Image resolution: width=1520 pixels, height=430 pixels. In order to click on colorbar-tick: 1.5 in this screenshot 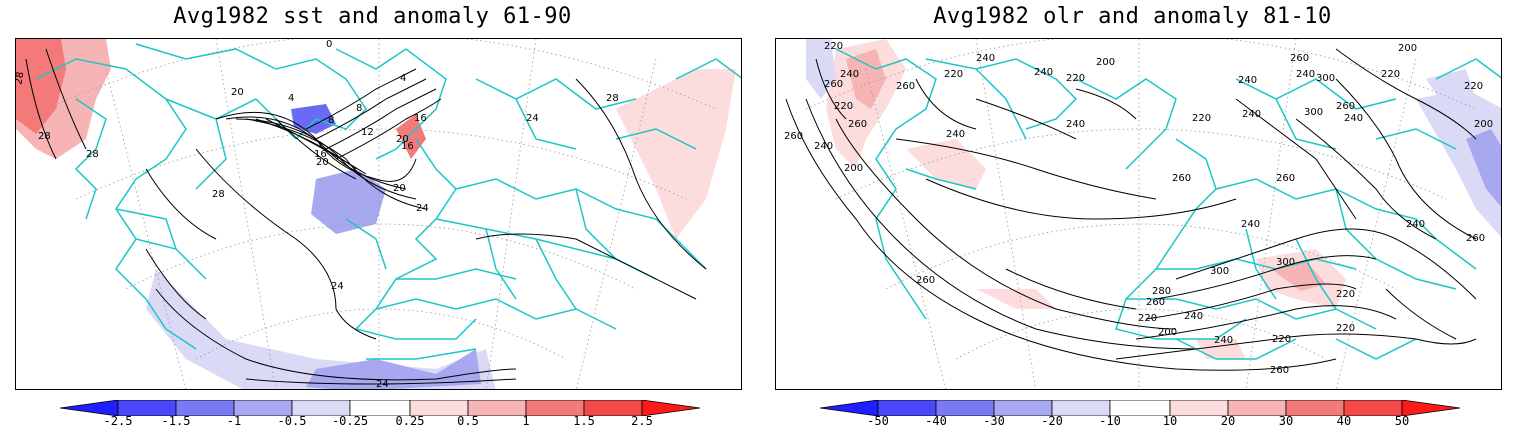, I will do `click(584, 421)`.